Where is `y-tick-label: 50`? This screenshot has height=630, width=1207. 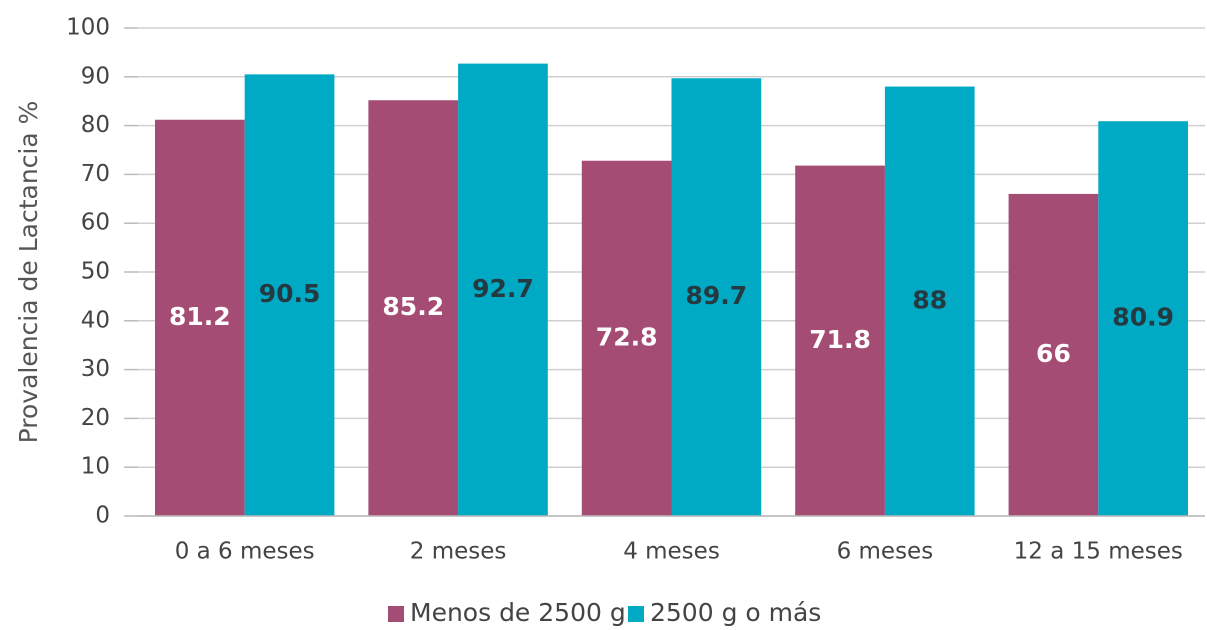 y-tick-label: 50 is located at coordinates (95, 272).